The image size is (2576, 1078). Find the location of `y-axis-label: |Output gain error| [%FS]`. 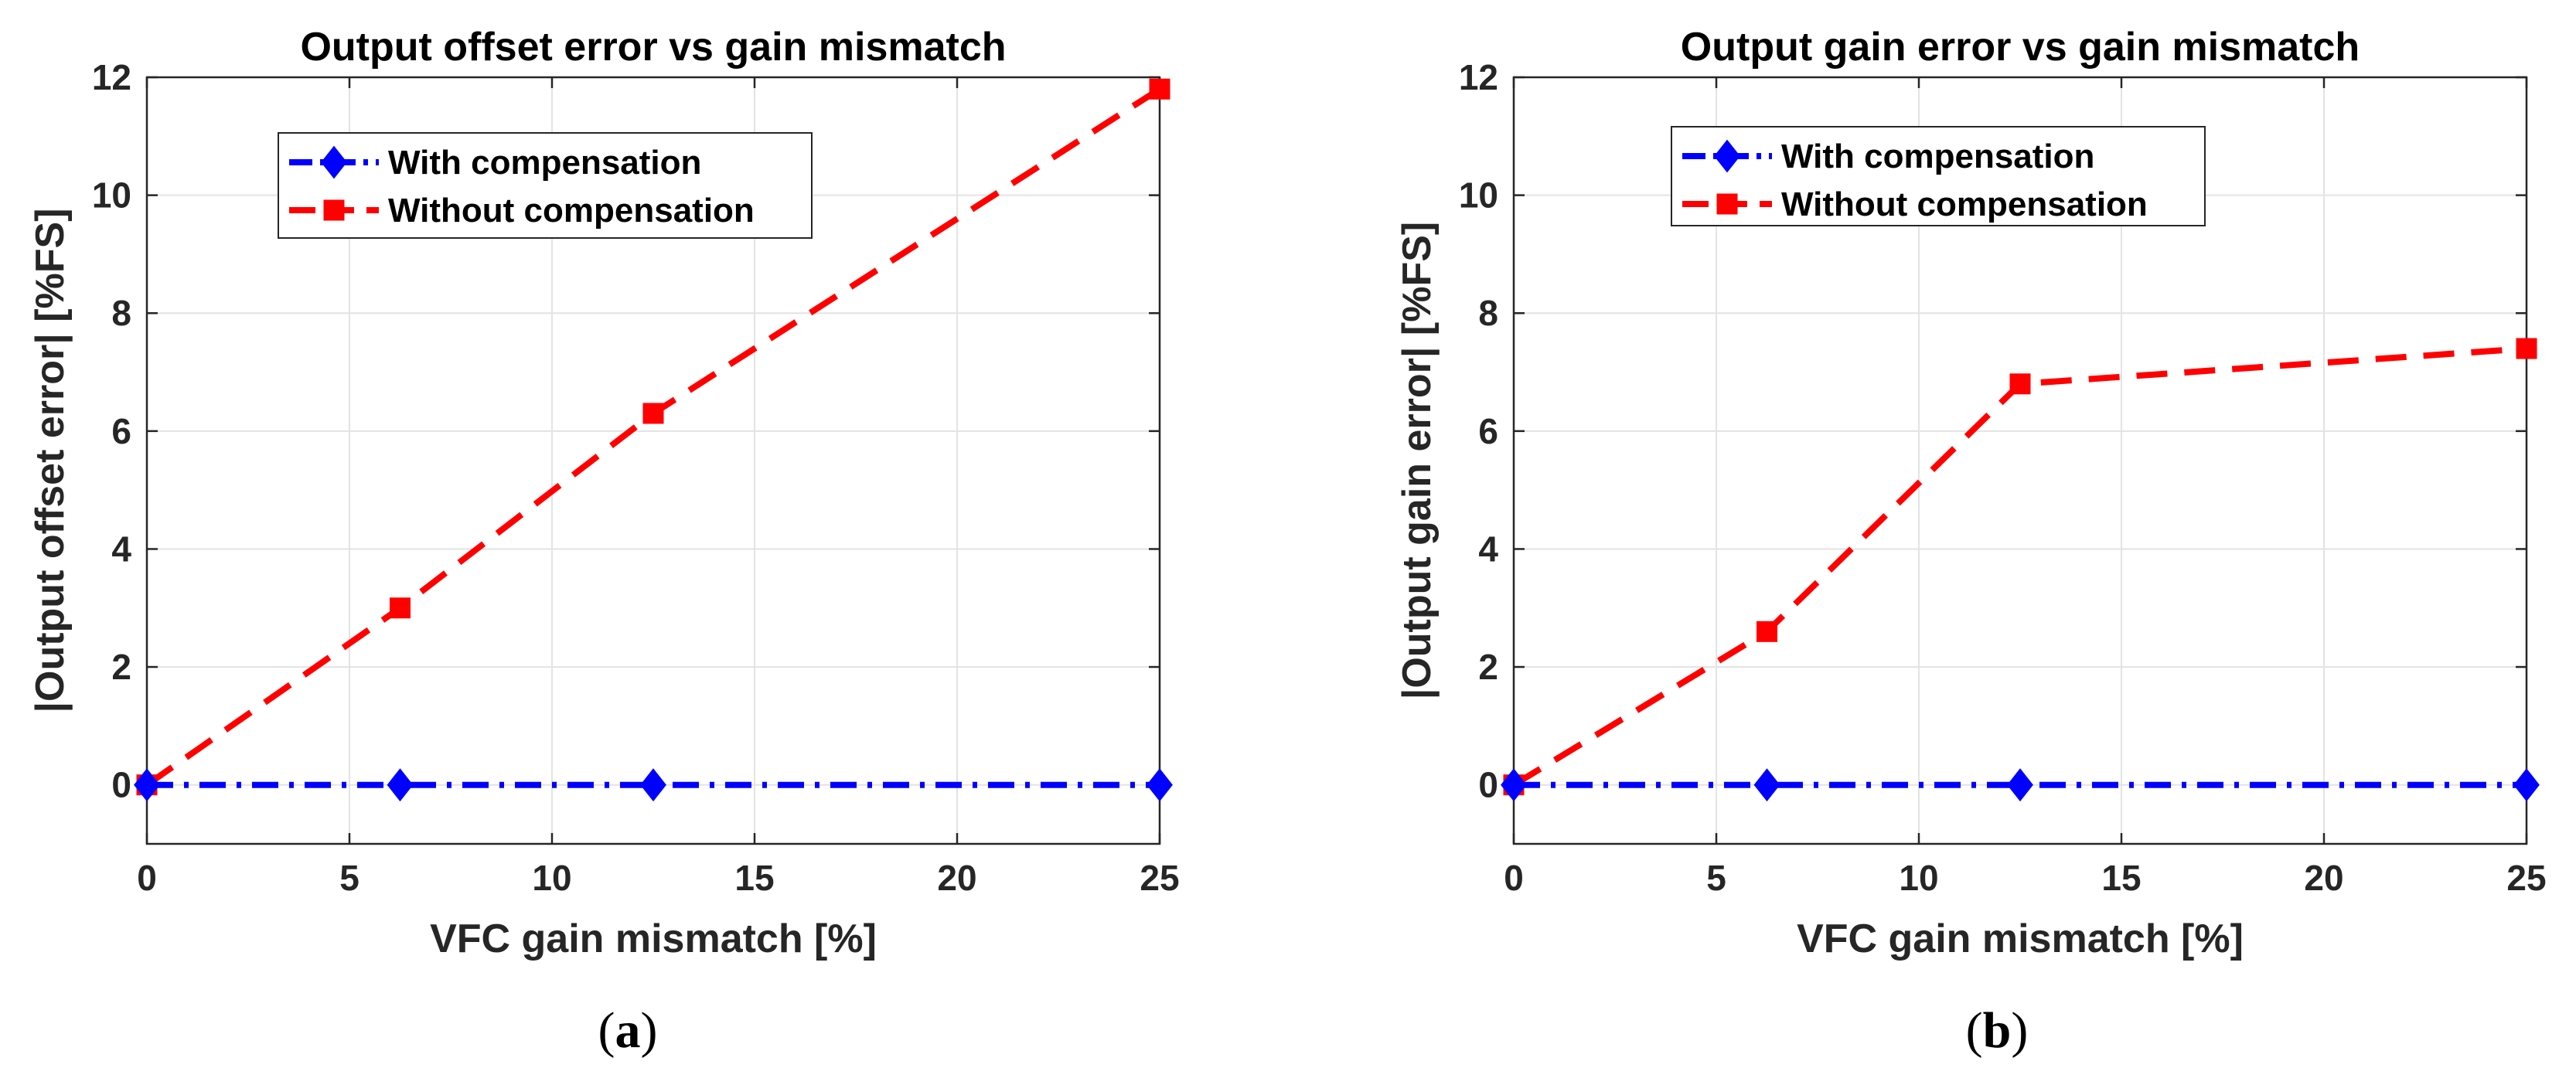

y-axis-label: |Output gain error| [%FS] is located at coordinates (1417, 460).